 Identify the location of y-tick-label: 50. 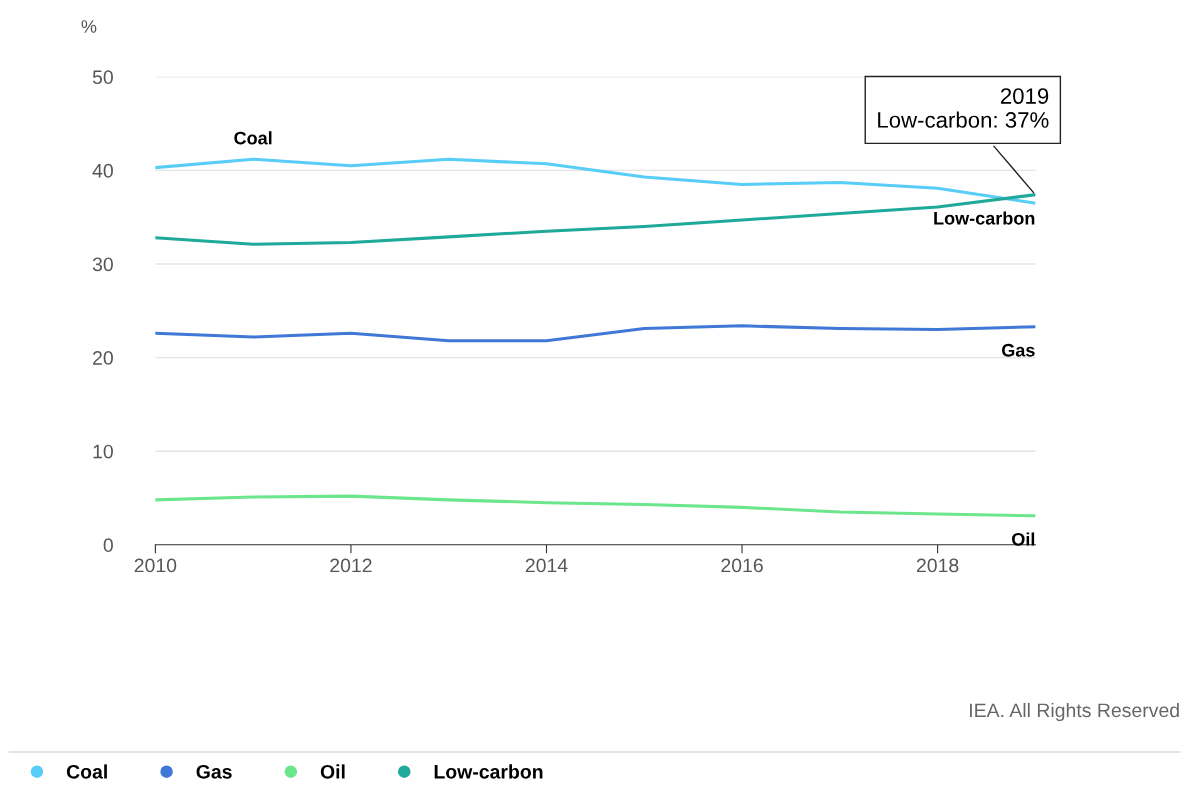
(102, 77).